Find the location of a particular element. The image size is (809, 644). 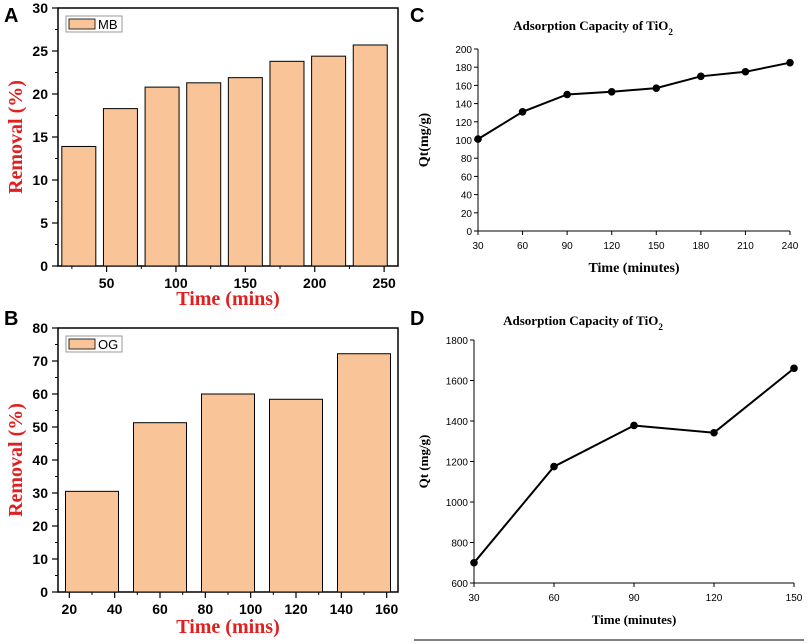

y-axis-title: Removal (%) is located at coordinates (16, 460).